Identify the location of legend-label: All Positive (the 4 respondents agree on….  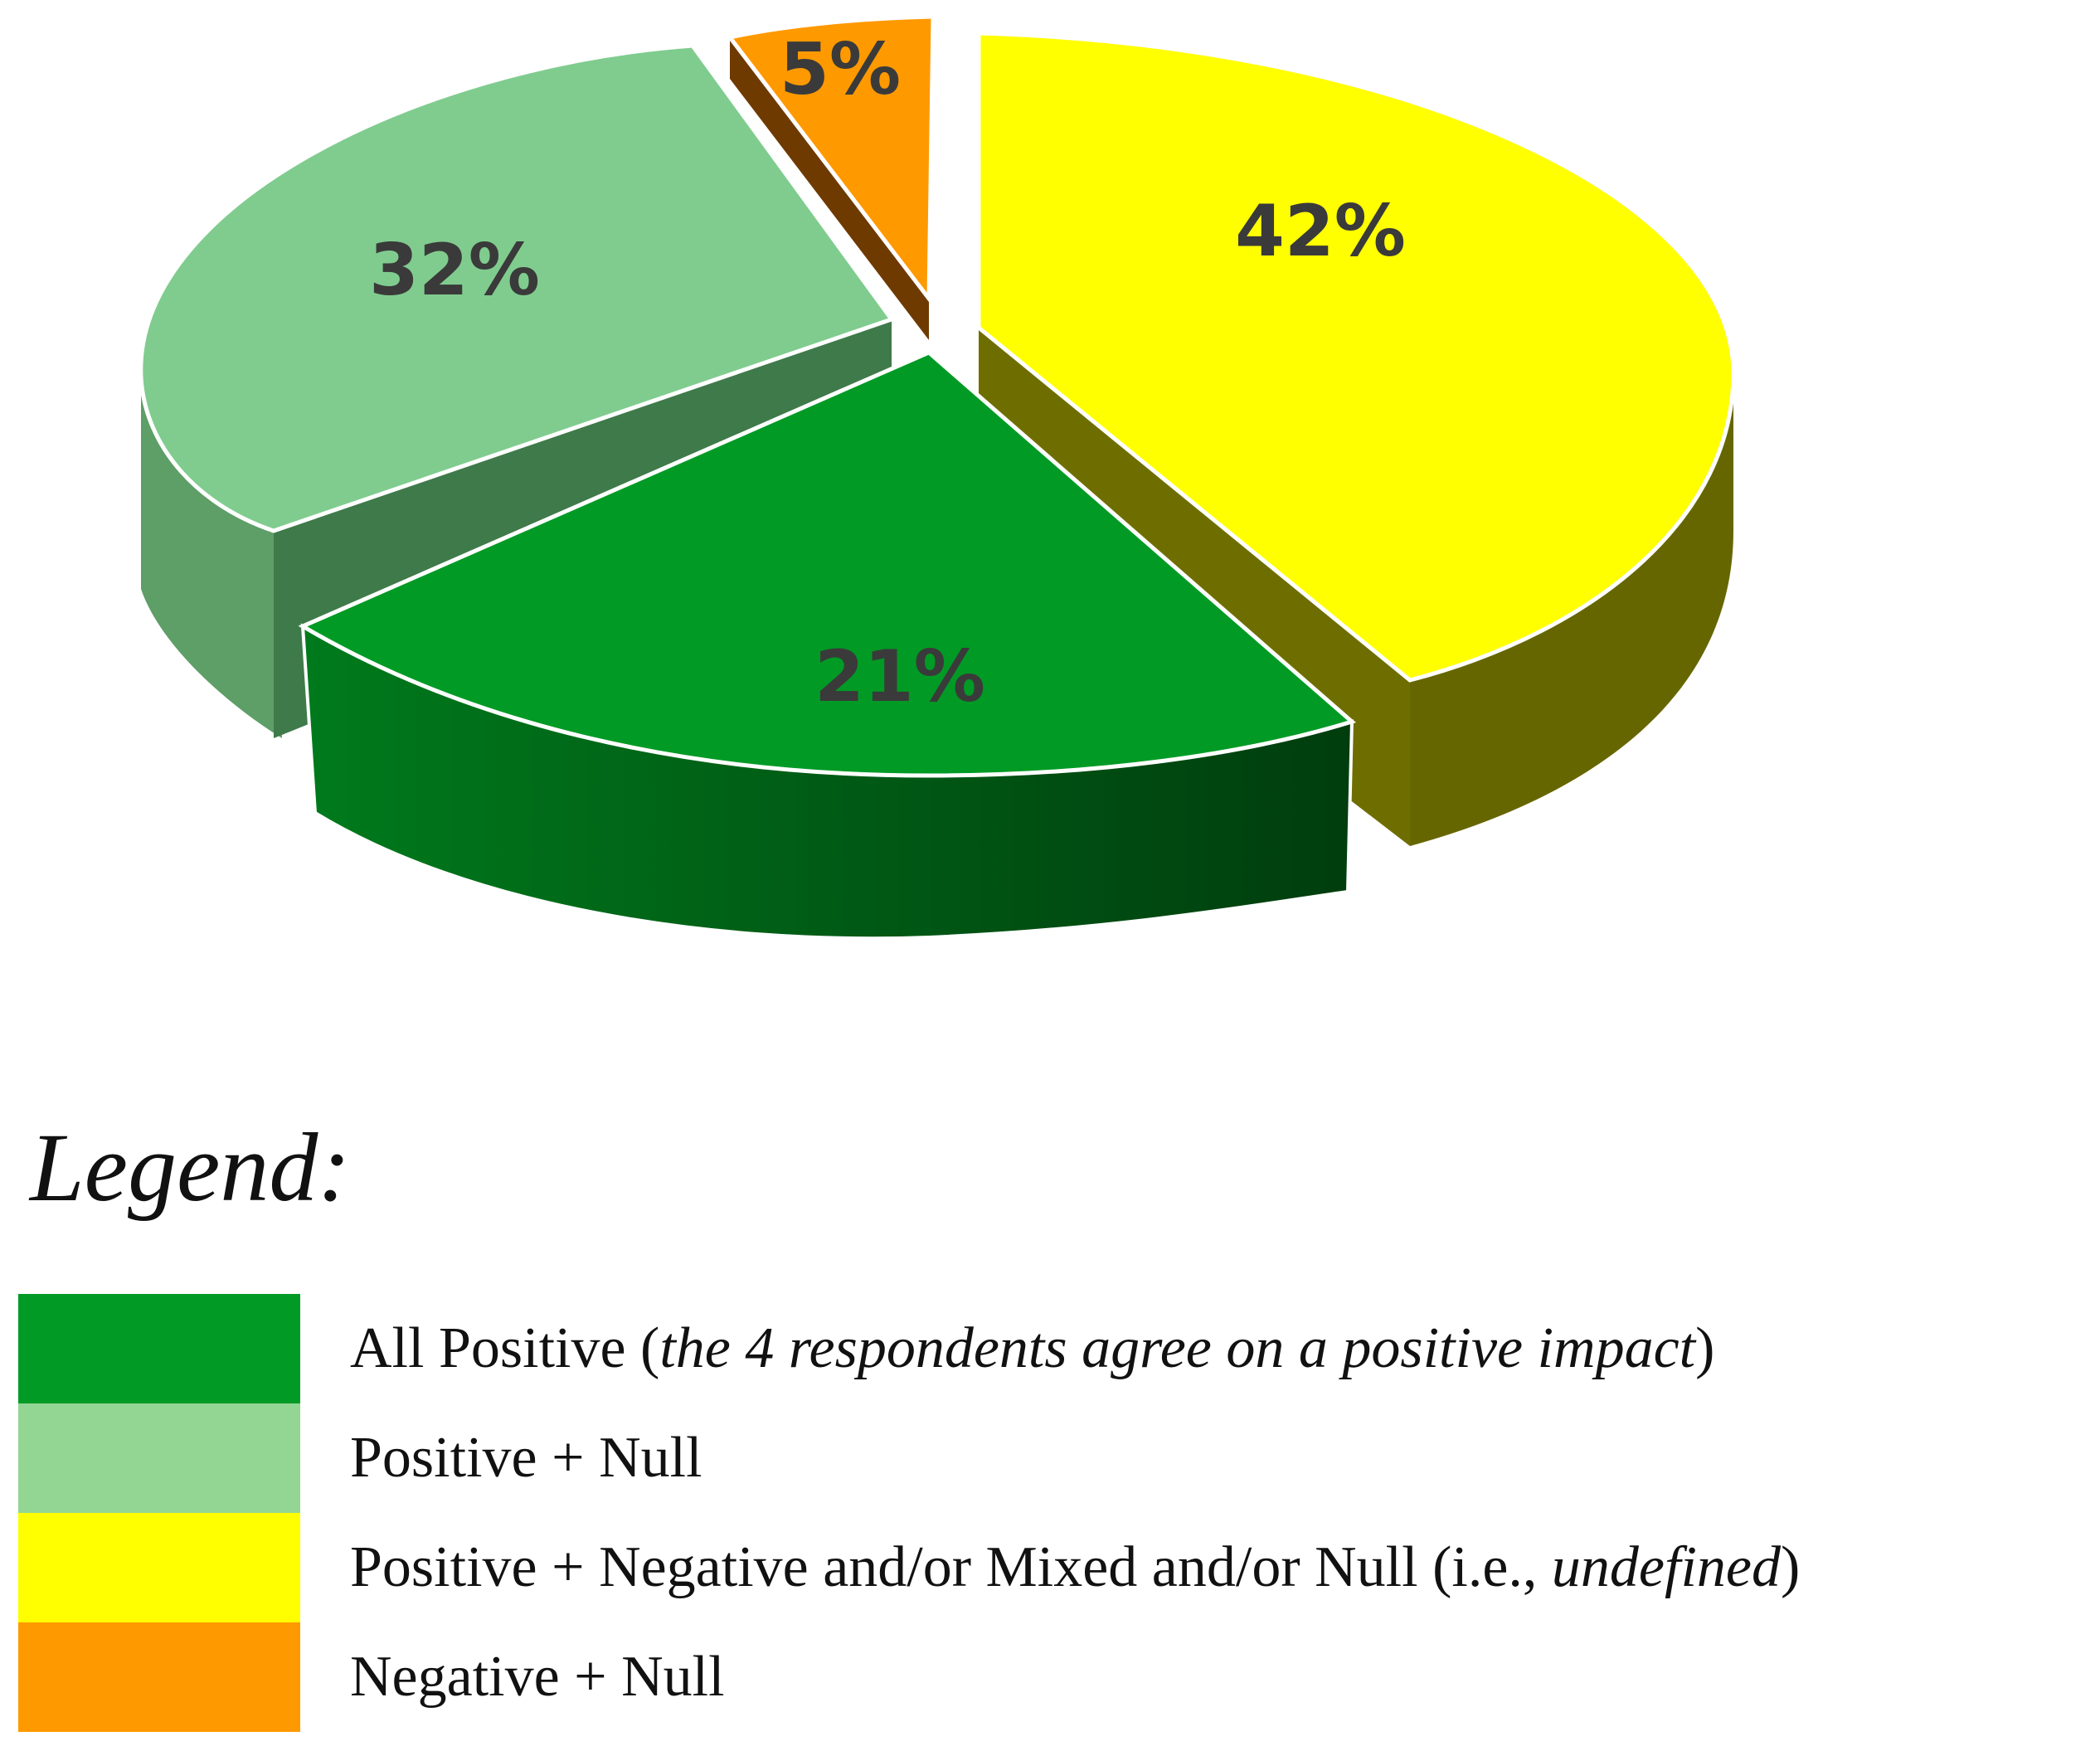
(1032, 1348).